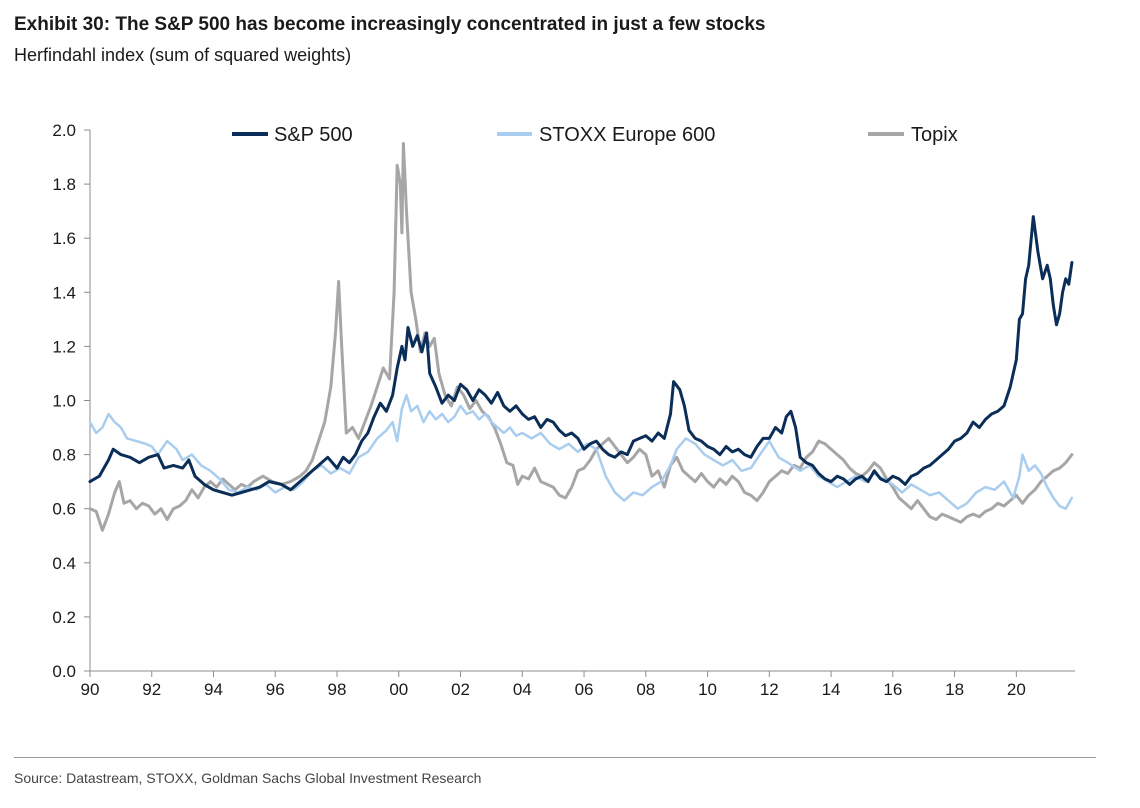 The image size is (1140, 808). What do you see at coordinates (90, 689) in the screenshot?
I see `x-tick-label: 90` at bounding box center [90, 689].